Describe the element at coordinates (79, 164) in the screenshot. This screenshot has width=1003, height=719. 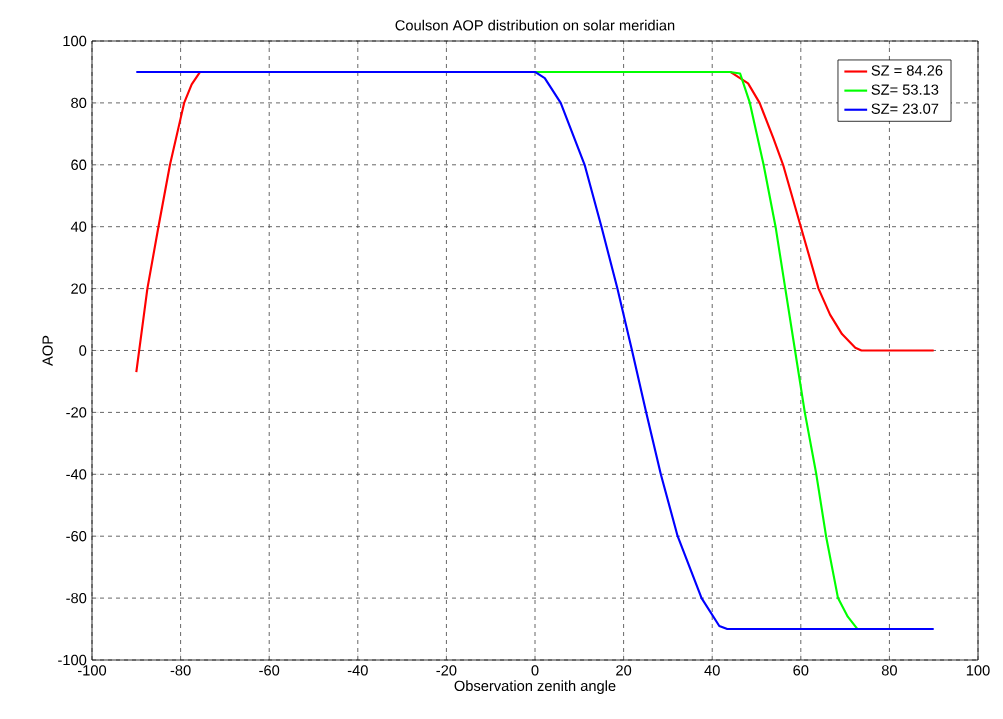
I see `y-tick-label: 60` at that location.